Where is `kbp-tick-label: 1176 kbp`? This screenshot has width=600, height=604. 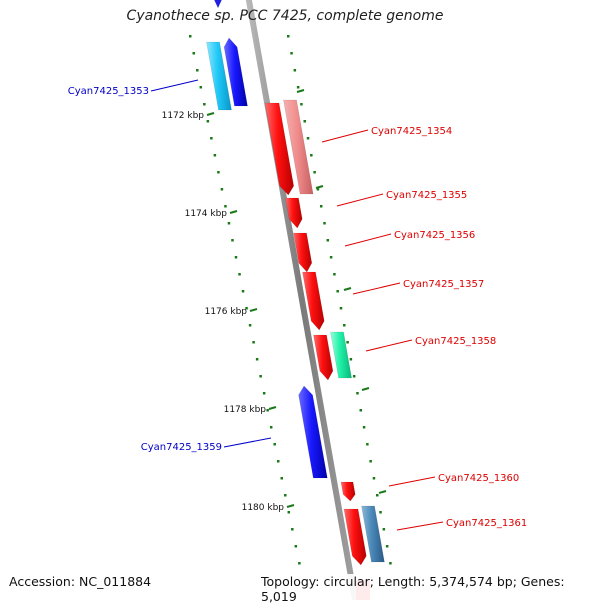
kbp-tick-label: 1176 kbp is located at coordinates (226, 312).